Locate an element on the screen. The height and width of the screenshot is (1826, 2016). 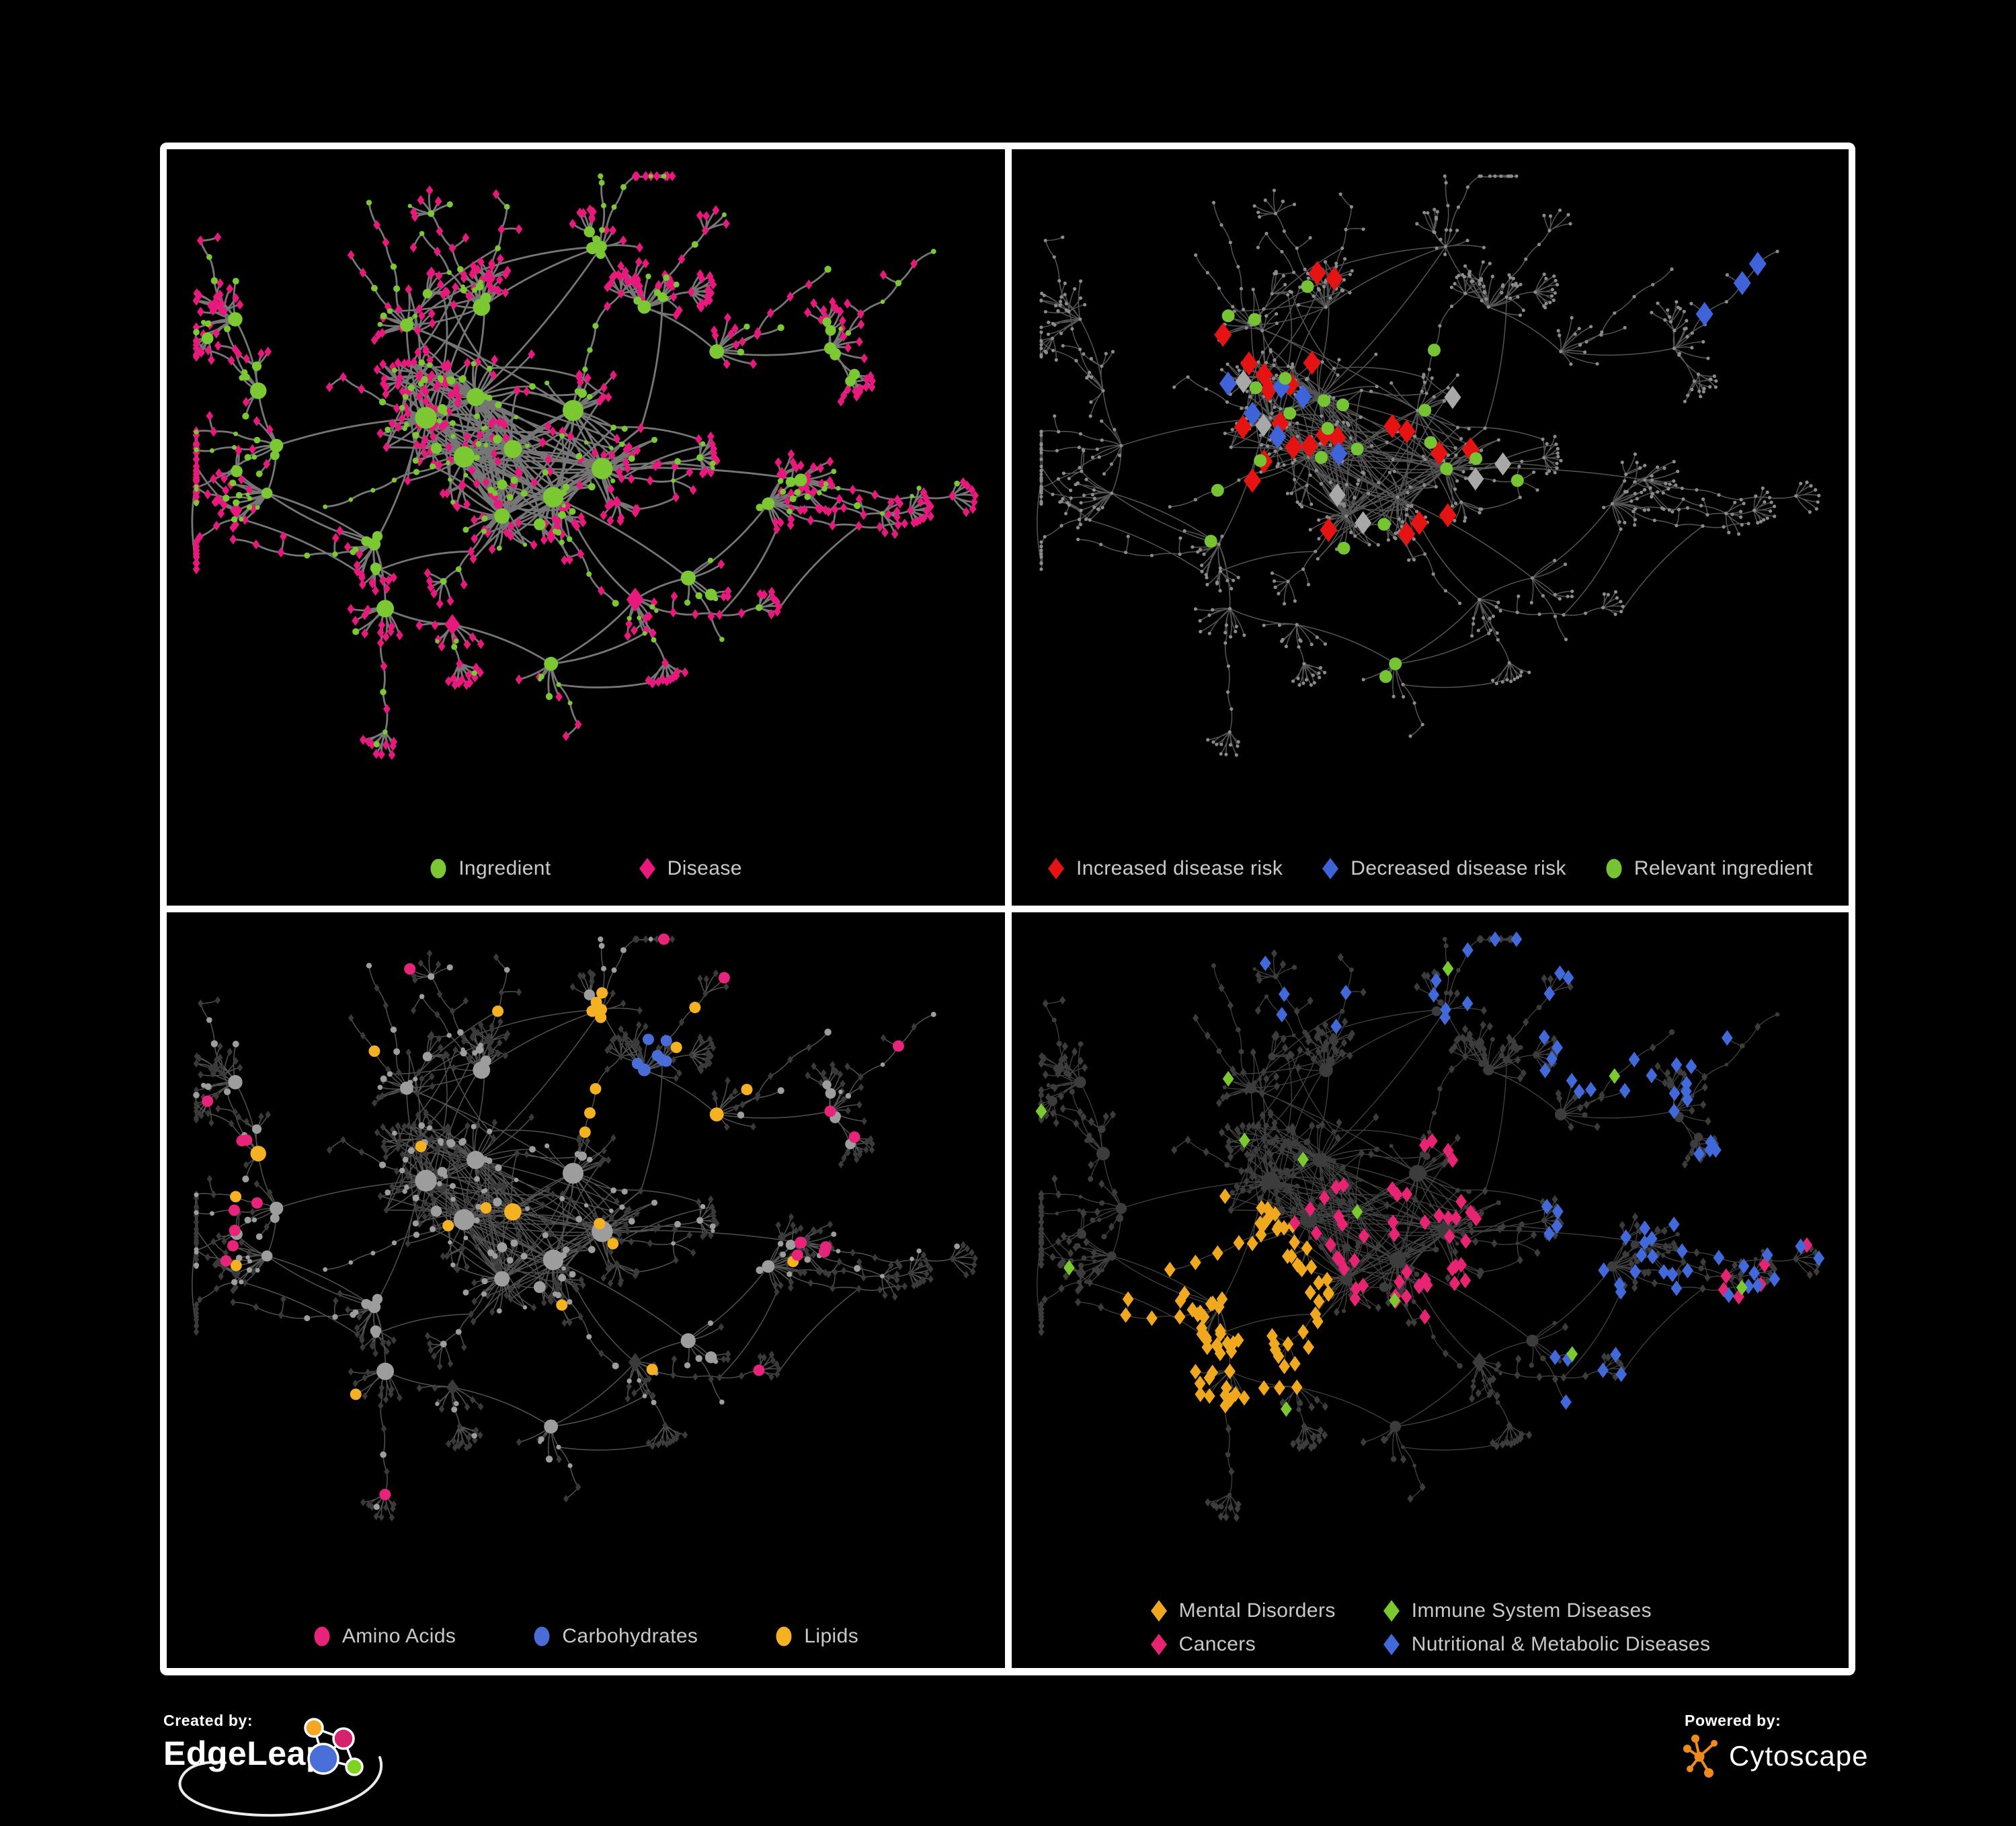
relevant-ingredient-nodes is located at coordinates (1364, 482).